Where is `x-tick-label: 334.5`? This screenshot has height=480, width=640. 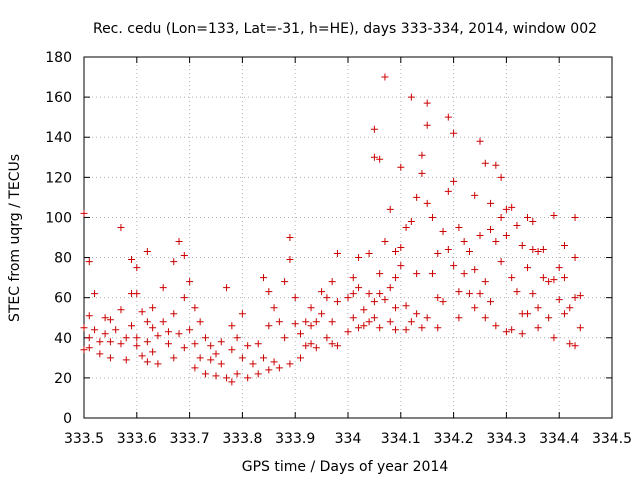
x-tick-label: 334.5 is located at coordinates (612, 439).